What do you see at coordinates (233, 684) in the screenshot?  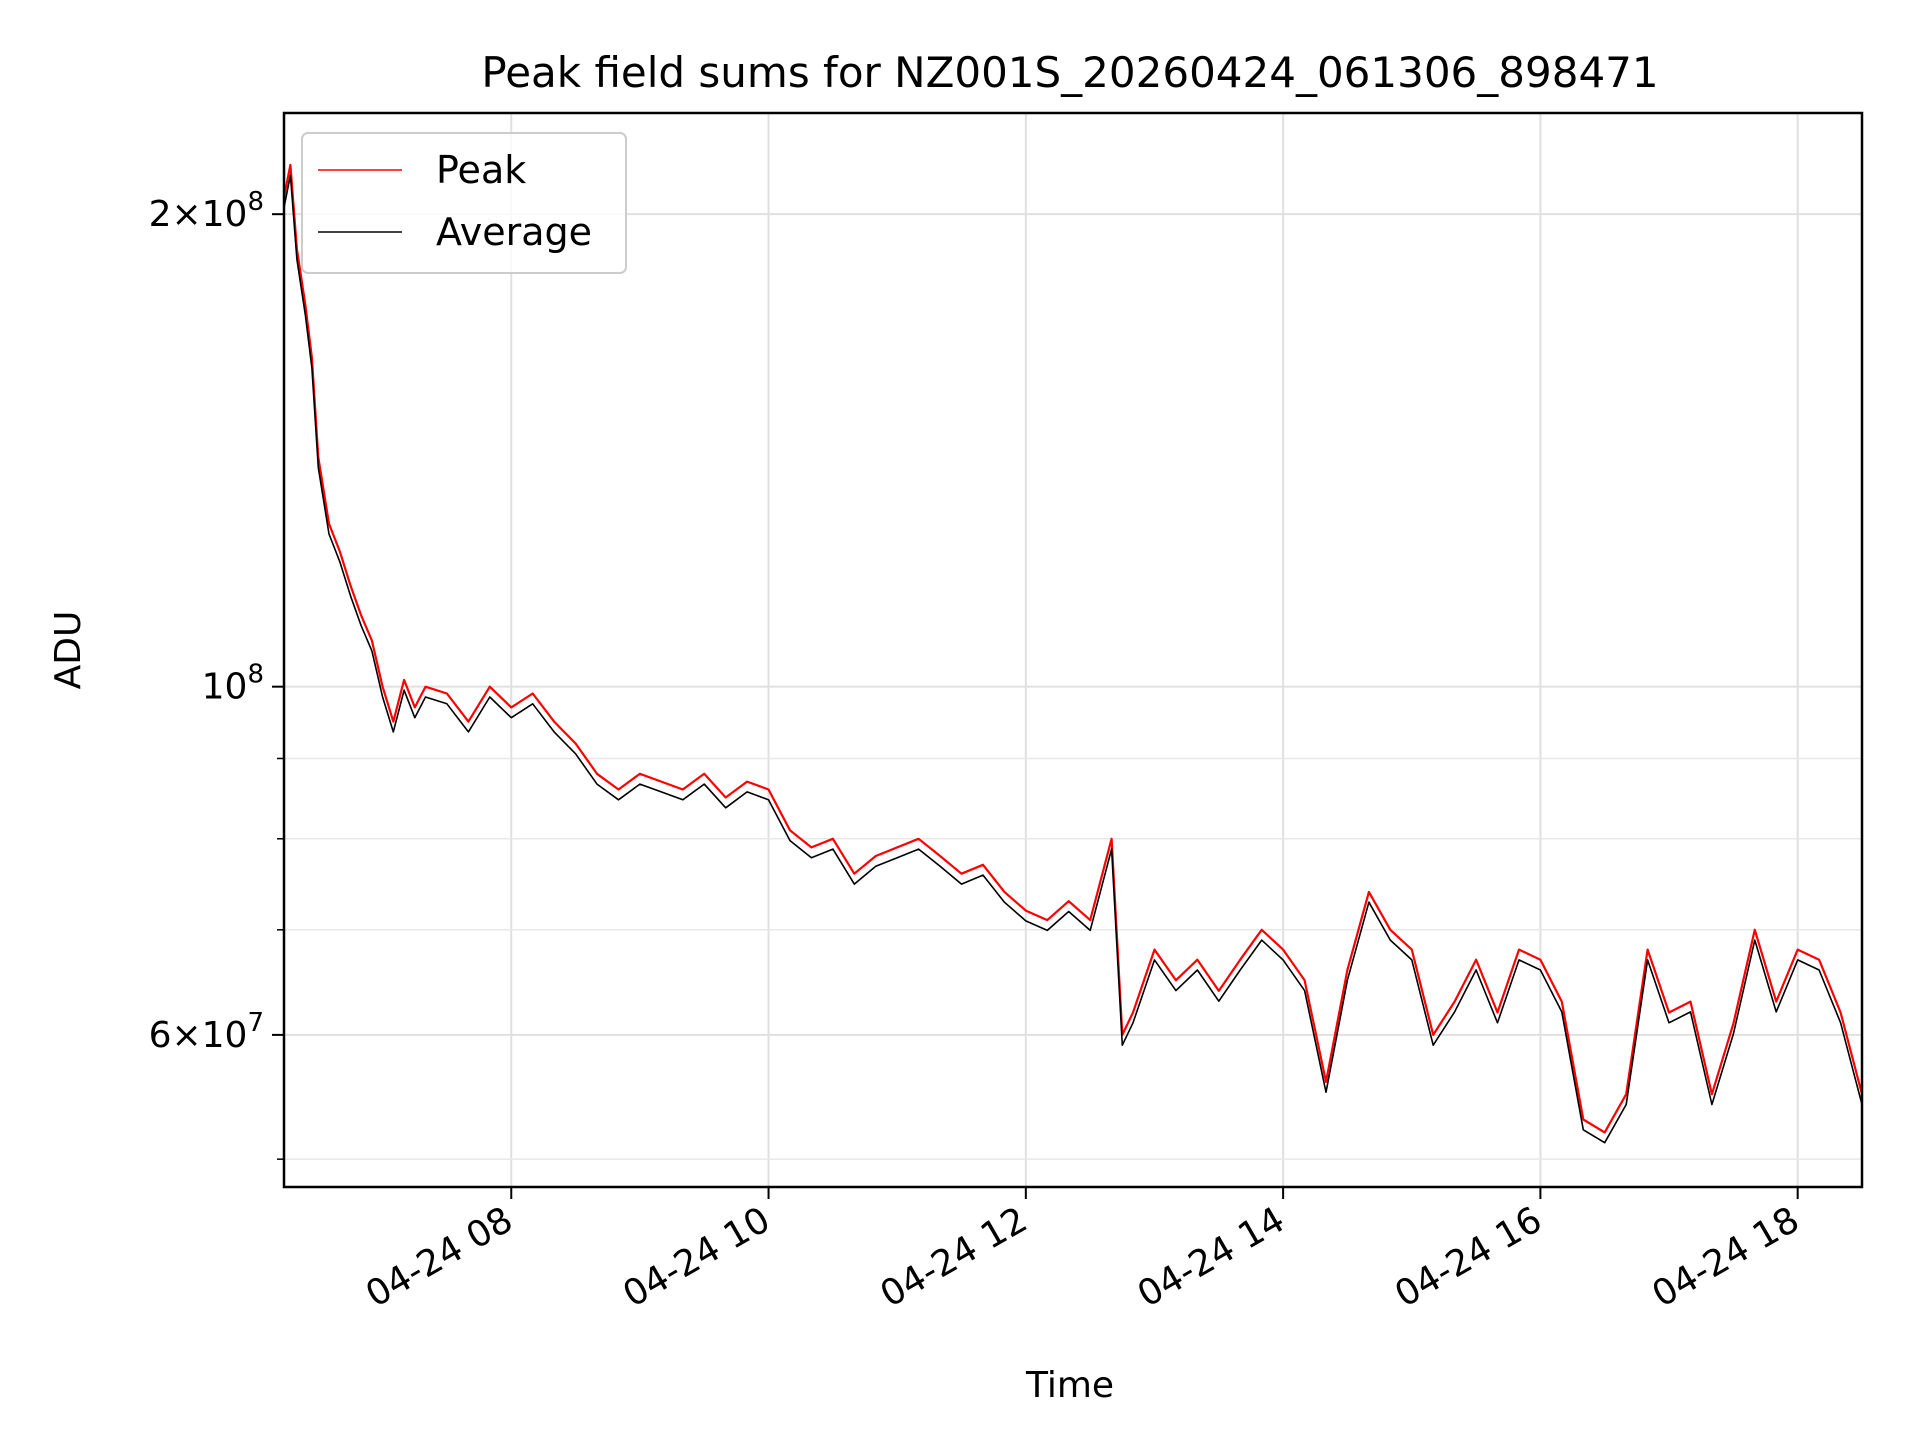 I see `y-tick-label: 108` at bounding box center [233, 684].